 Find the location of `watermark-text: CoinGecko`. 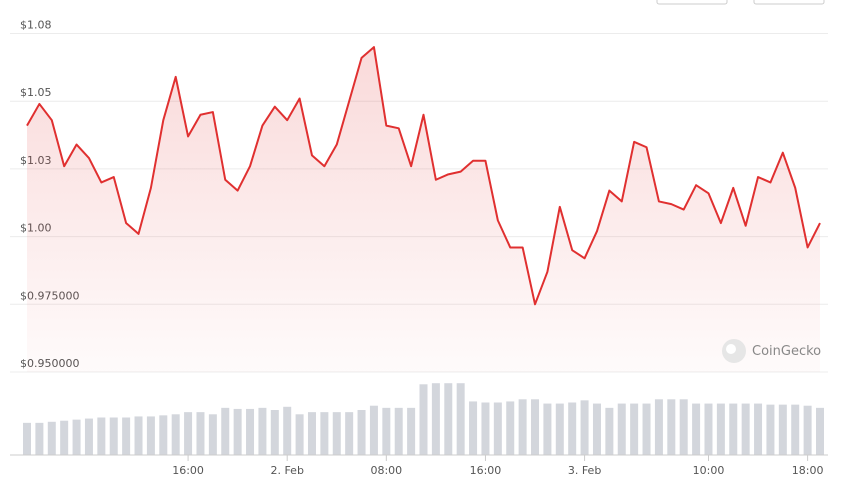

watermark-text: CoinGecko is located at coordinates (786, 351).